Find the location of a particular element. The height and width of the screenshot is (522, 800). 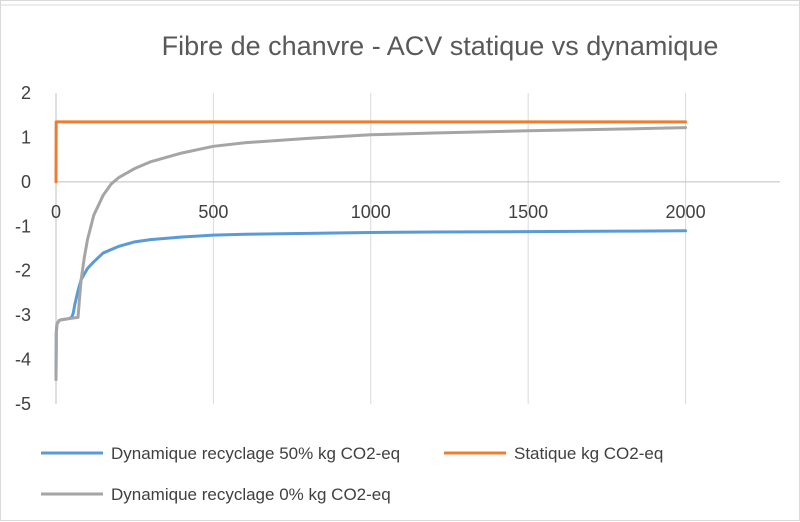

legend-entry: Dynamique recyclage 50% kg CO2-eq is located at coordinates (220, 453).